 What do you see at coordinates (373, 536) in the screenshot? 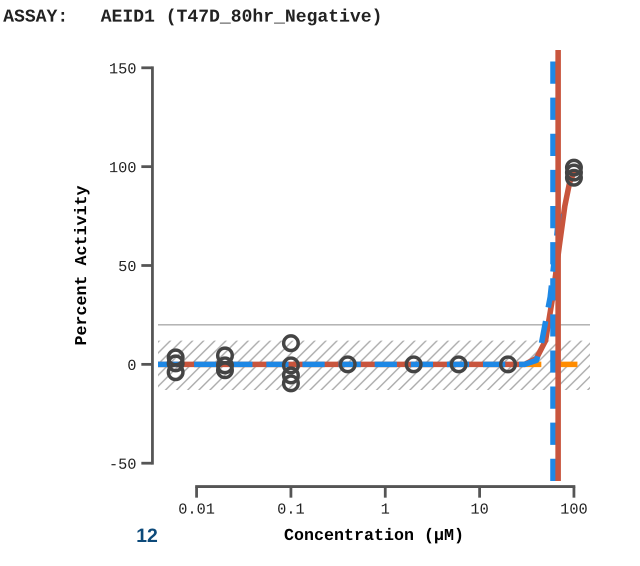
I see `x-axis-title: Concentration (µM)` at bounding box center [373, 536].